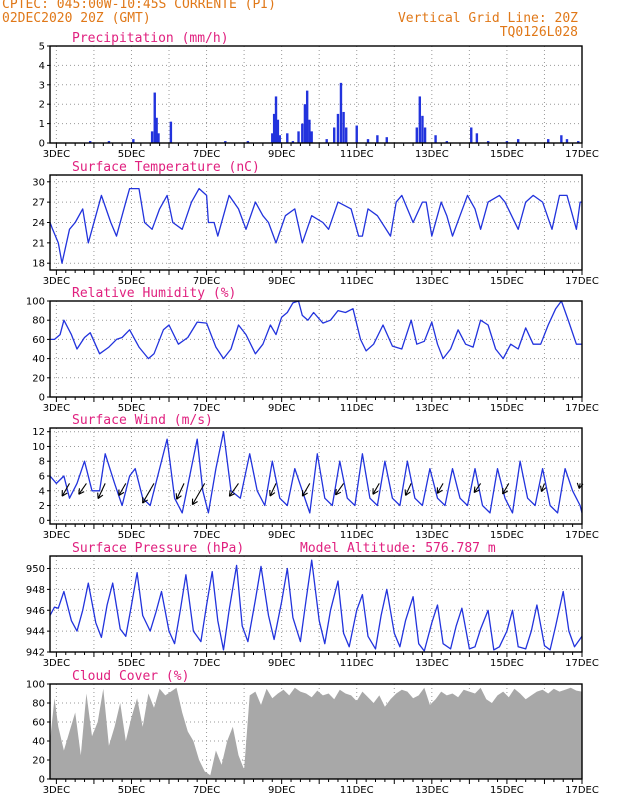 This screenshot has width=618, height=800. Describe the element at coordinates (38, 264) in the screenshot. I see `y-tick-label: 18` at that location.